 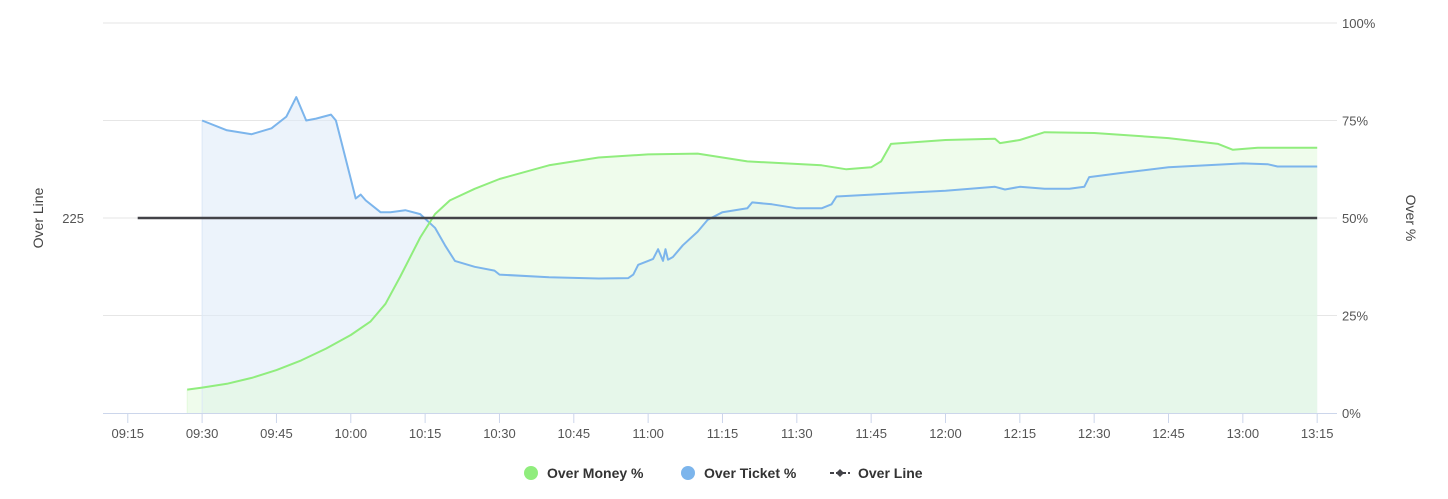 What do you see at coordinates (425, 433) in the screenshot?
I see `x-tick-label: 10:15` at bounding box center [425, 433].